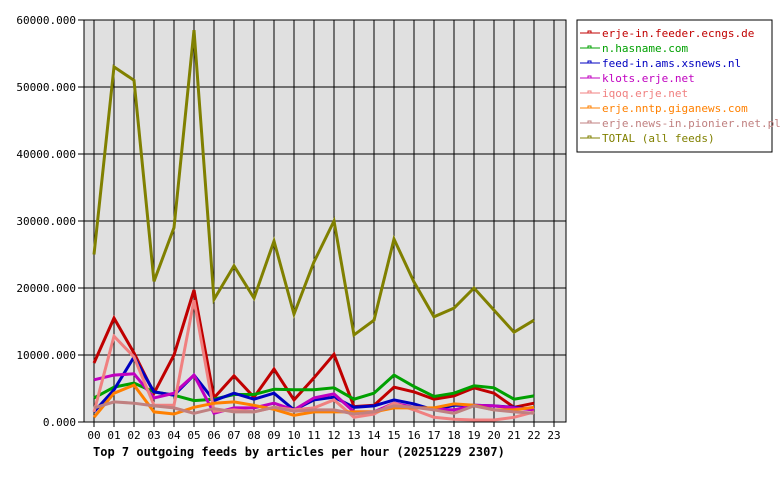 This screenshot has width=780, height=480. I want to click on x-tick-label: 14, so click(374, 435).